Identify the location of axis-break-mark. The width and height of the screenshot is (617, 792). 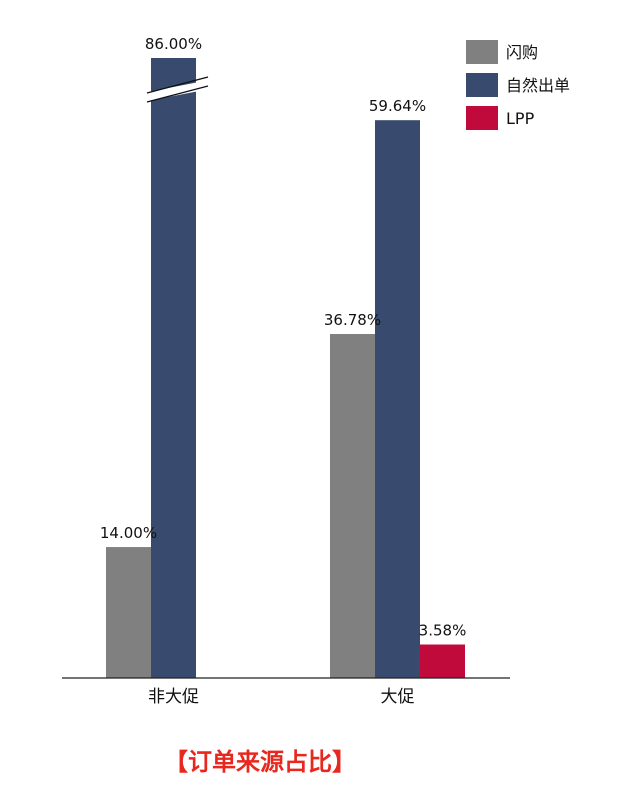
(177, 89).